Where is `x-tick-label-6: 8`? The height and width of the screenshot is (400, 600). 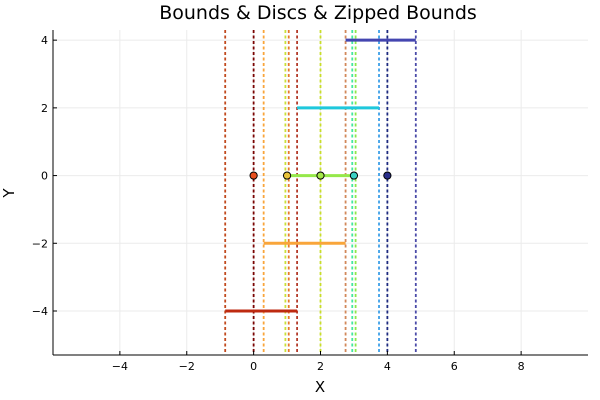 x-tick-label-6: 8 is located at coordinates (521, 366).